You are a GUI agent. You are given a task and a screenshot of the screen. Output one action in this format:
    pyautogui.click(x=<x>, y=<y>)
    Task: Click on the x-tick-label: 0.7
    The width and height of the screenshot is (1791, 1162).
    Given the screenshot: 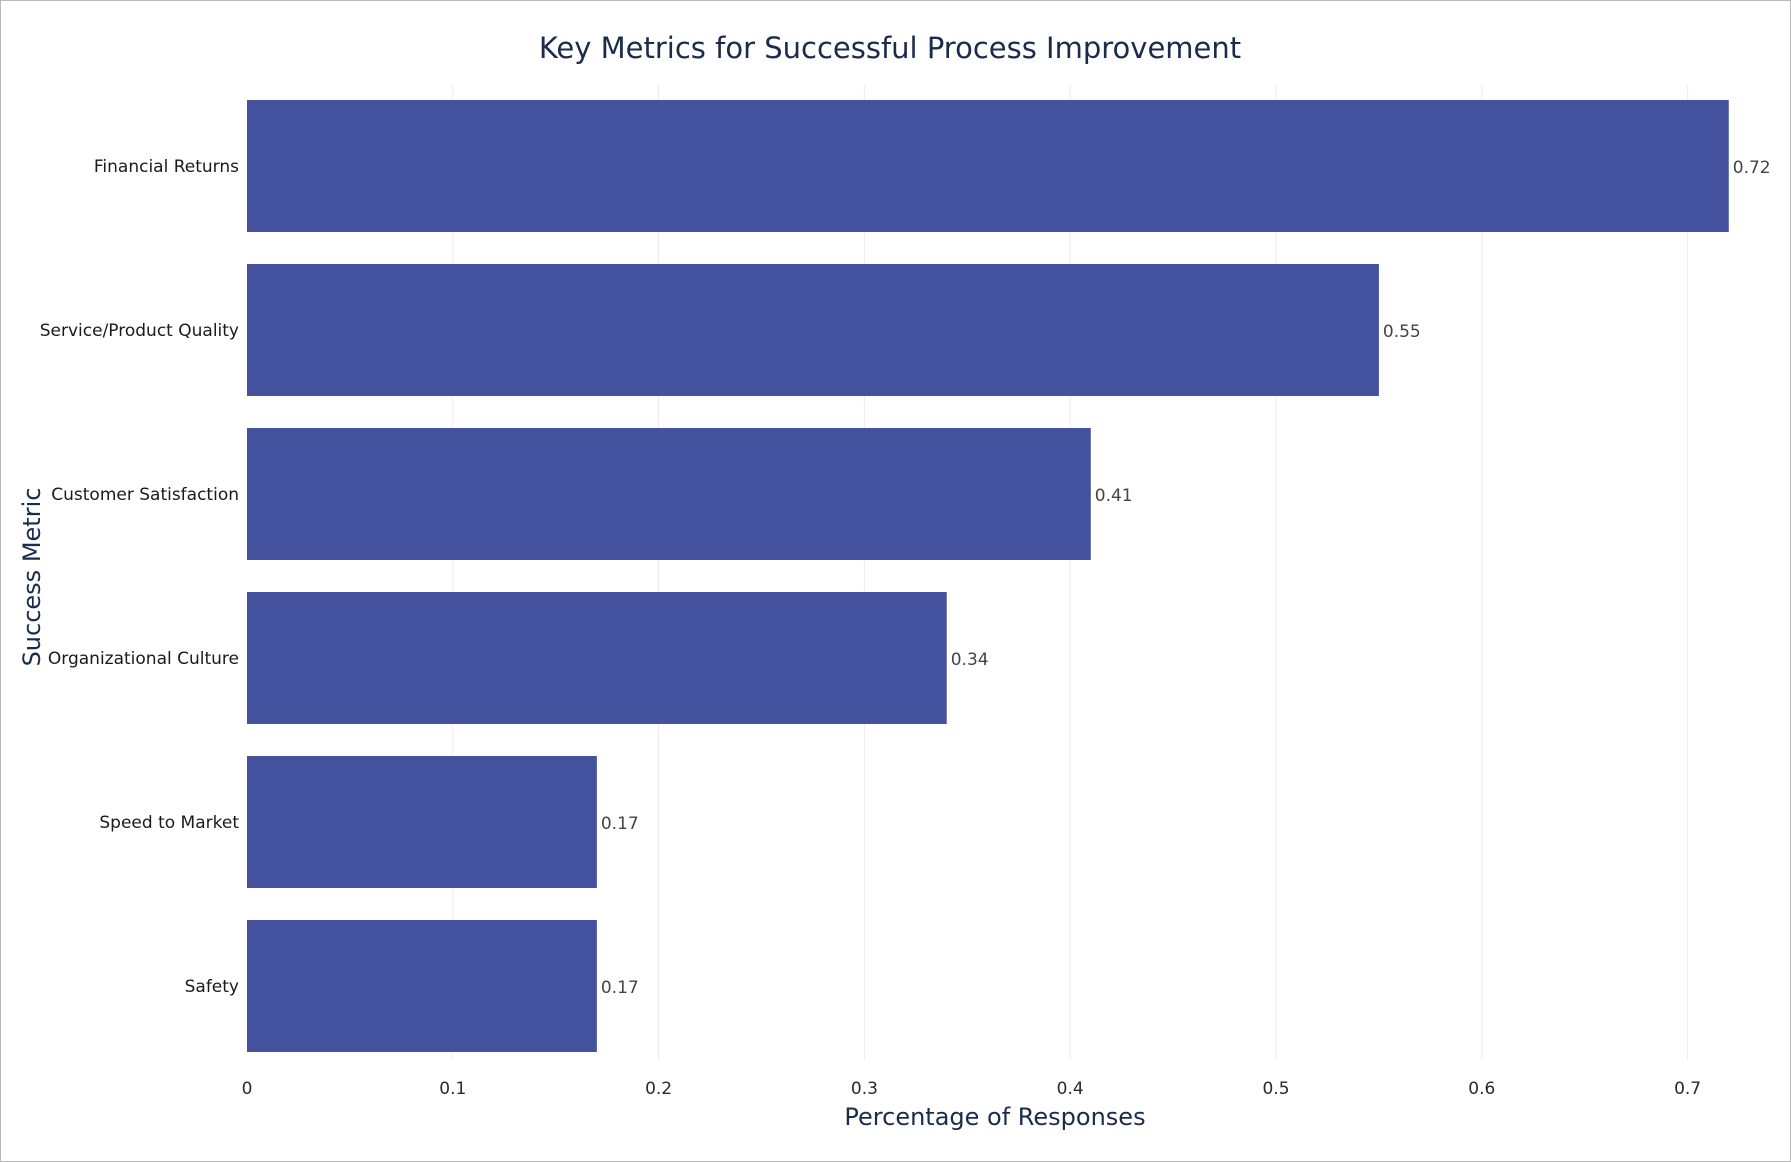 What is the action you would take?
    pyautogui.click(x=1687, y=1089)
    